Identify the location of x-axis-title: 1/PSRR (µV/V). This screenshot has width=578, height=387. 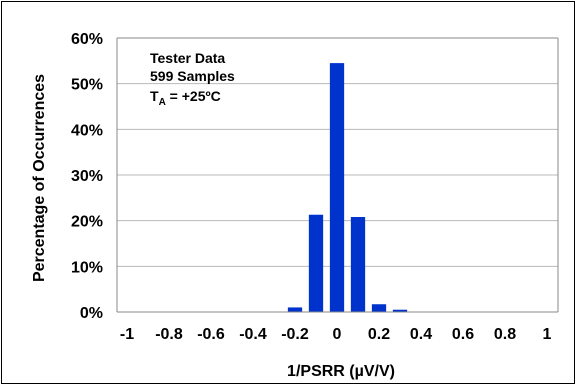
(341, 371).